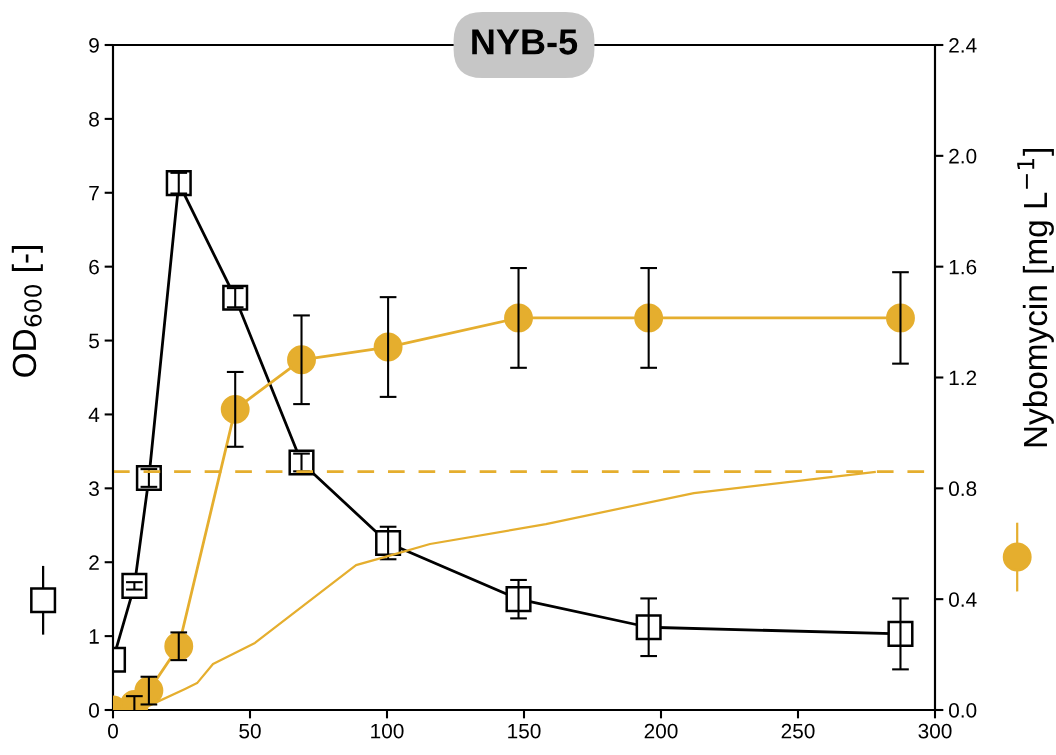 The image size is (1056, 755). Describe the element at coordinates (94, 562) in the screenshot. I see `y-tick-label: 2` at that location.